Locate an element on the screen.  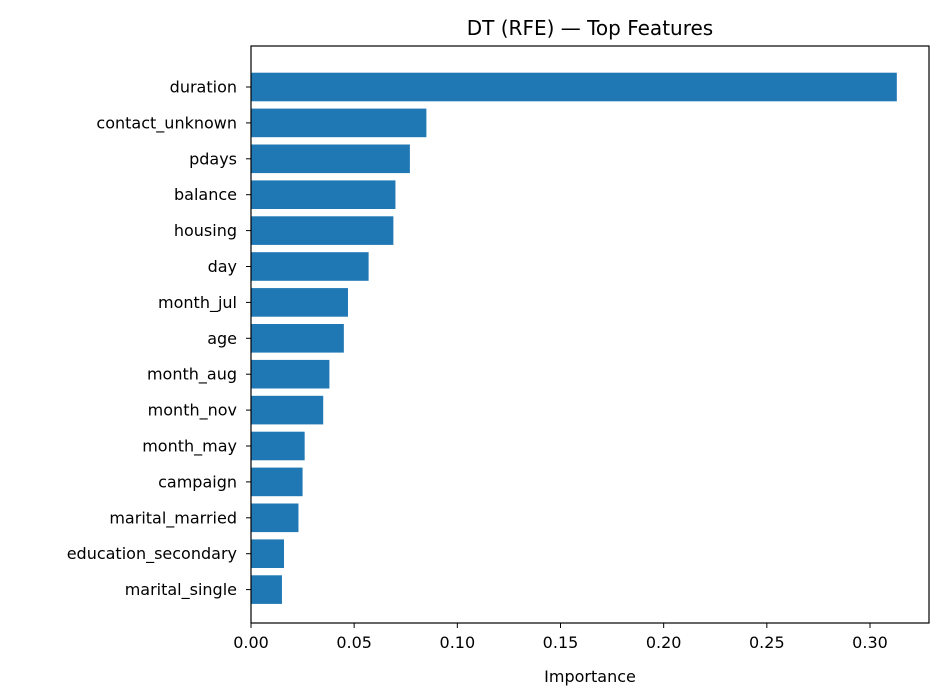
y-tick-label: duration is located at coordinates (203, 87).